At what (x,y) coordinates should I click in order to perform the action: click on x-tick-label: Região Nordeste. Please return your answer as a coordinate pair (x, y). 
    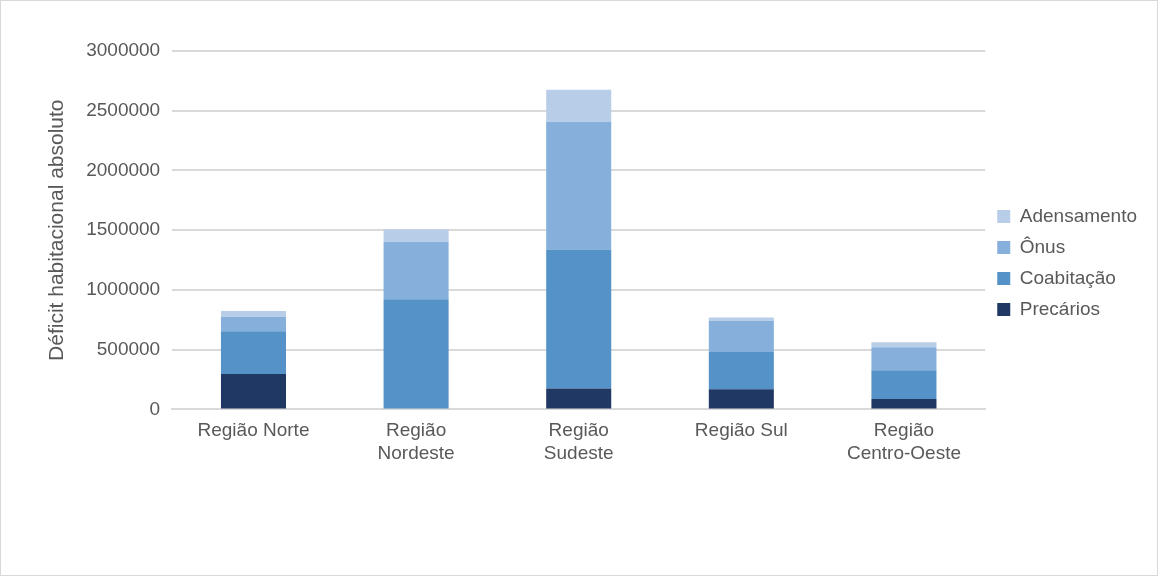
    Looking at the image, I should click on (416, 441).